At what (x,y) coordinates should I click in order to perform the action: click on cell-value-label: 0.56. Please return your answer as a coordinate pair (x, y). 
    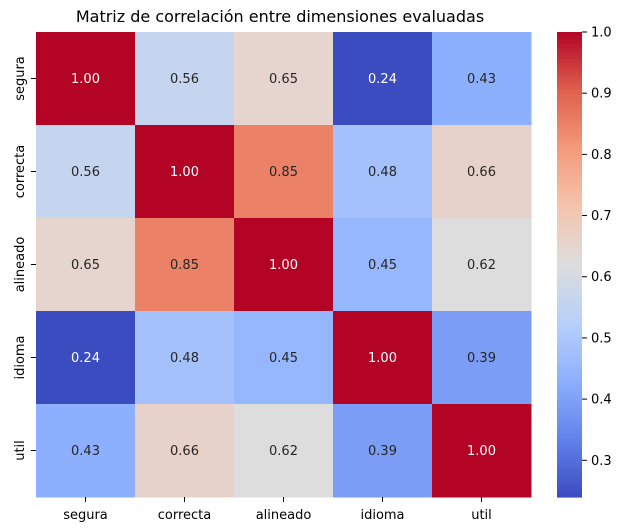
    Looking at the image, I should click on (184, 79).